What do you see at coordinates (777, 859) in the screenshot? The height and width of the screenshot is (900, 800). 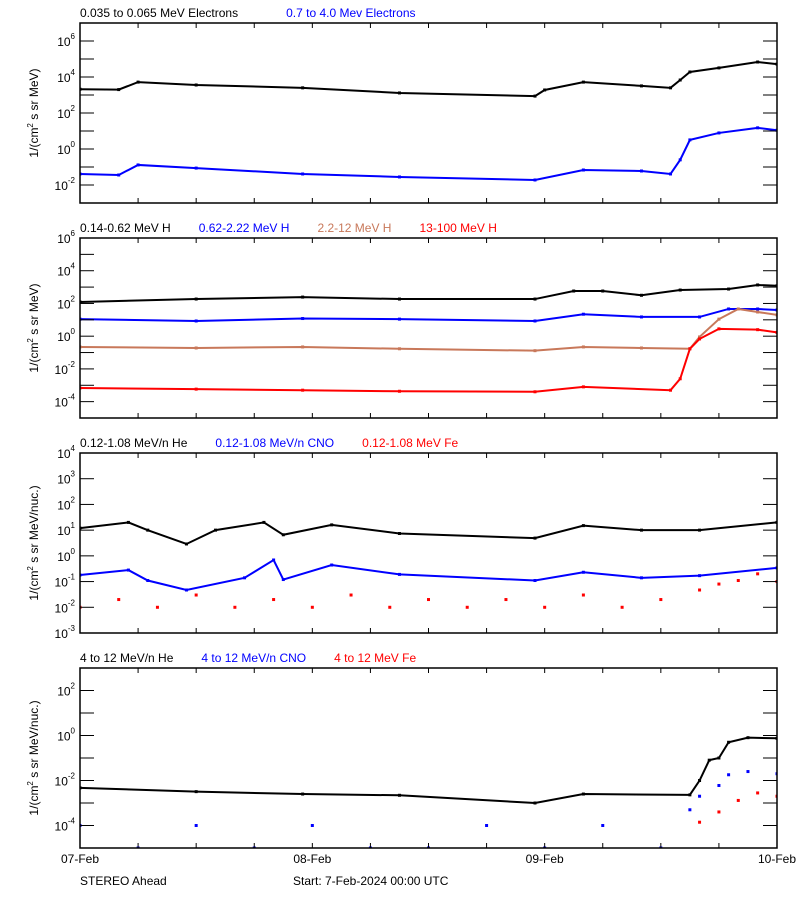 I see `x-tick-label: 10-Feb` at bounding box center [777, 859].